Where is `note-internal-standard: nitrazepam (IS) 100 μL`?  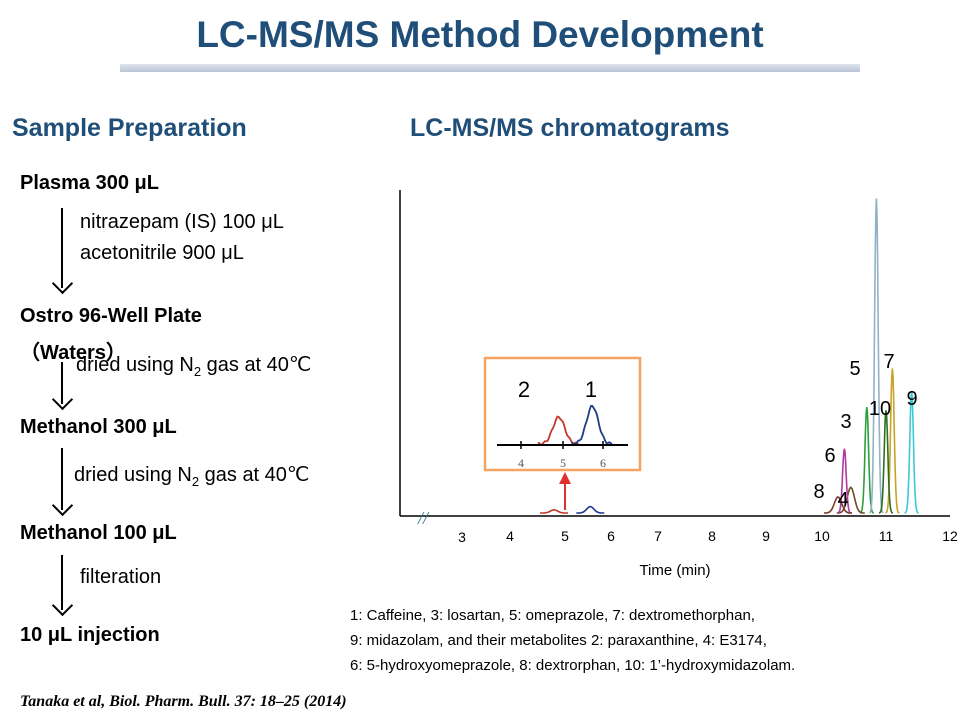 note-internal-standard: nitrazepam (IS) 100 μL is located at coordinates (182, 222).